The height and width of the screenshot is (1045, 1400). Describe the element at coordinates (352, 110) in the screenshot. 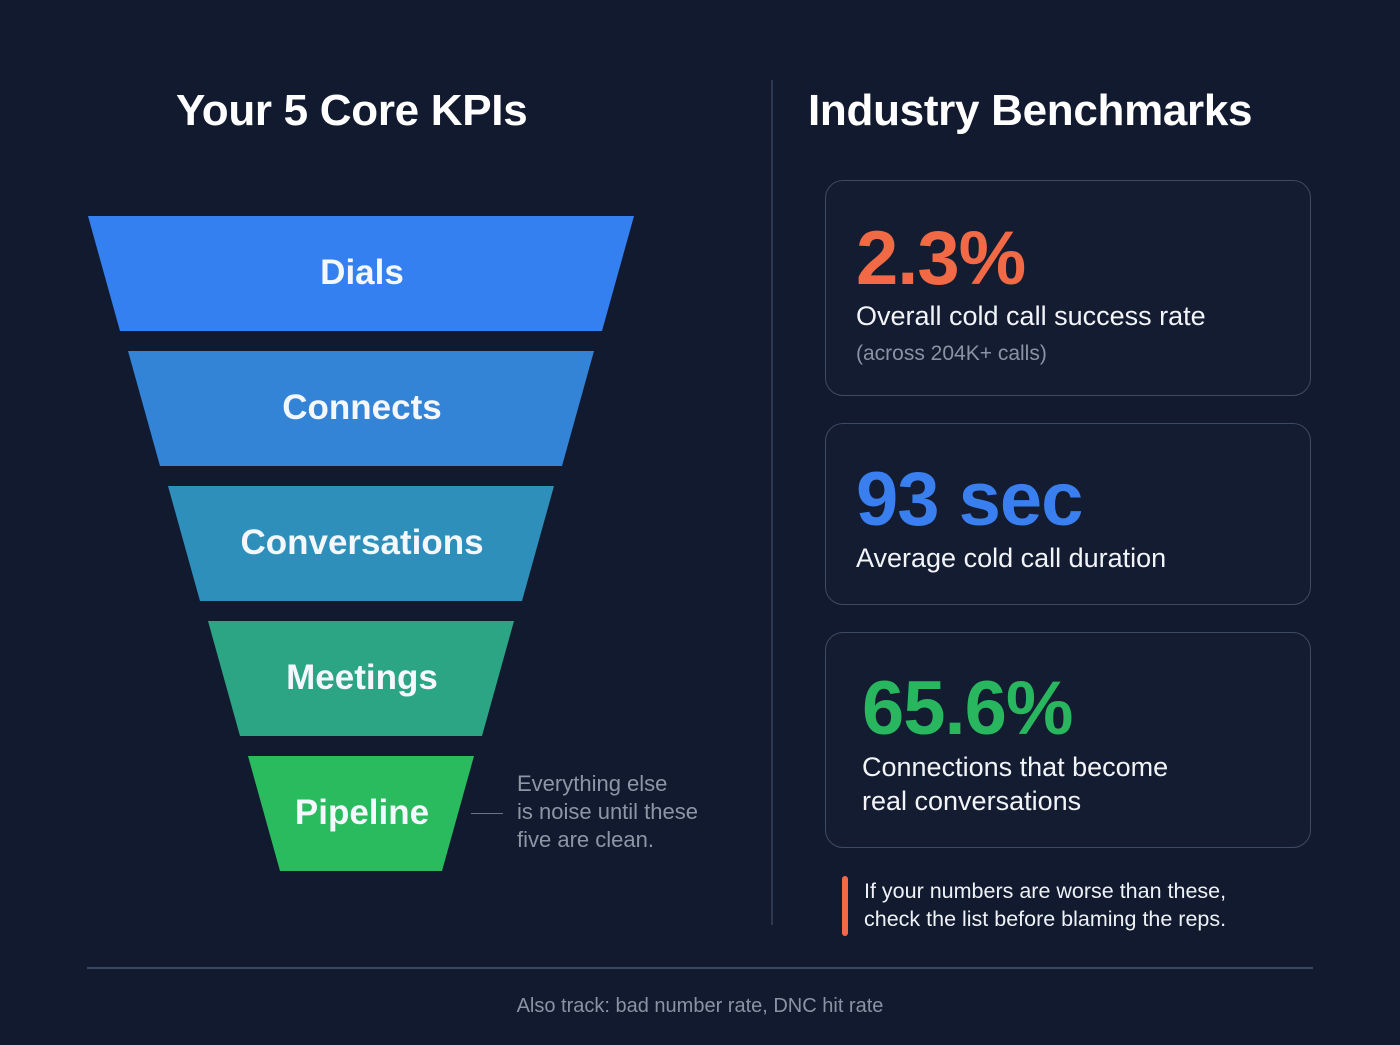

I see `kpi-section-title: Your 5 Core KPIs` at that location.